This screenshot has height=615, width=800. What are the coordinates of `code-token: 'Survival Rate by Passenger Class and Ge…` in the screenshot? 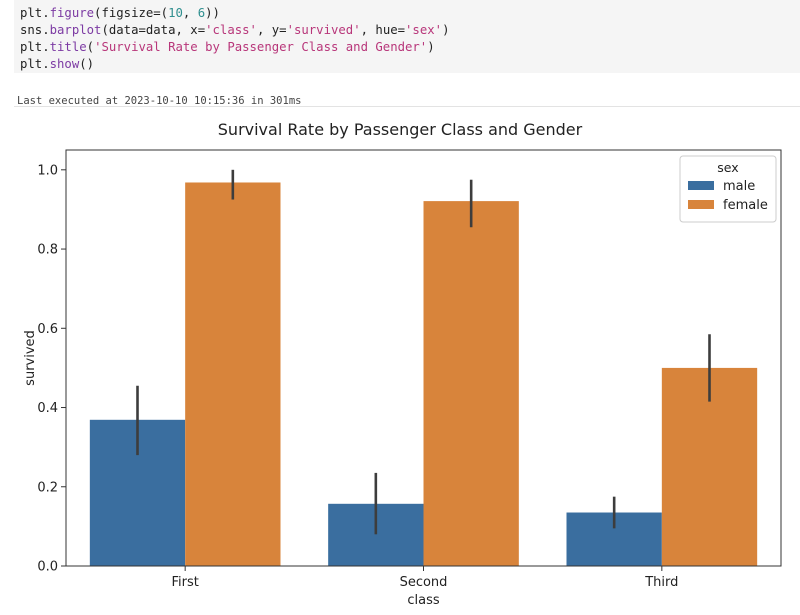 It's located at (261, 47).